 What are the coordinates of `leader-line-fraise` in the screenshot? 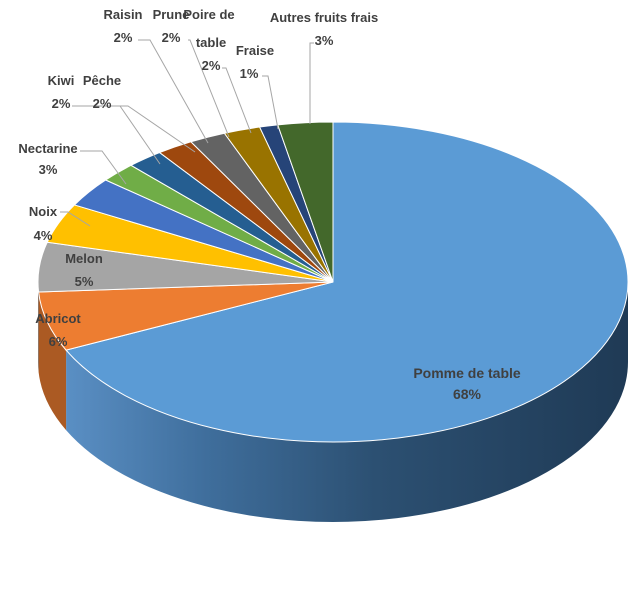 It's located at (270, 102).